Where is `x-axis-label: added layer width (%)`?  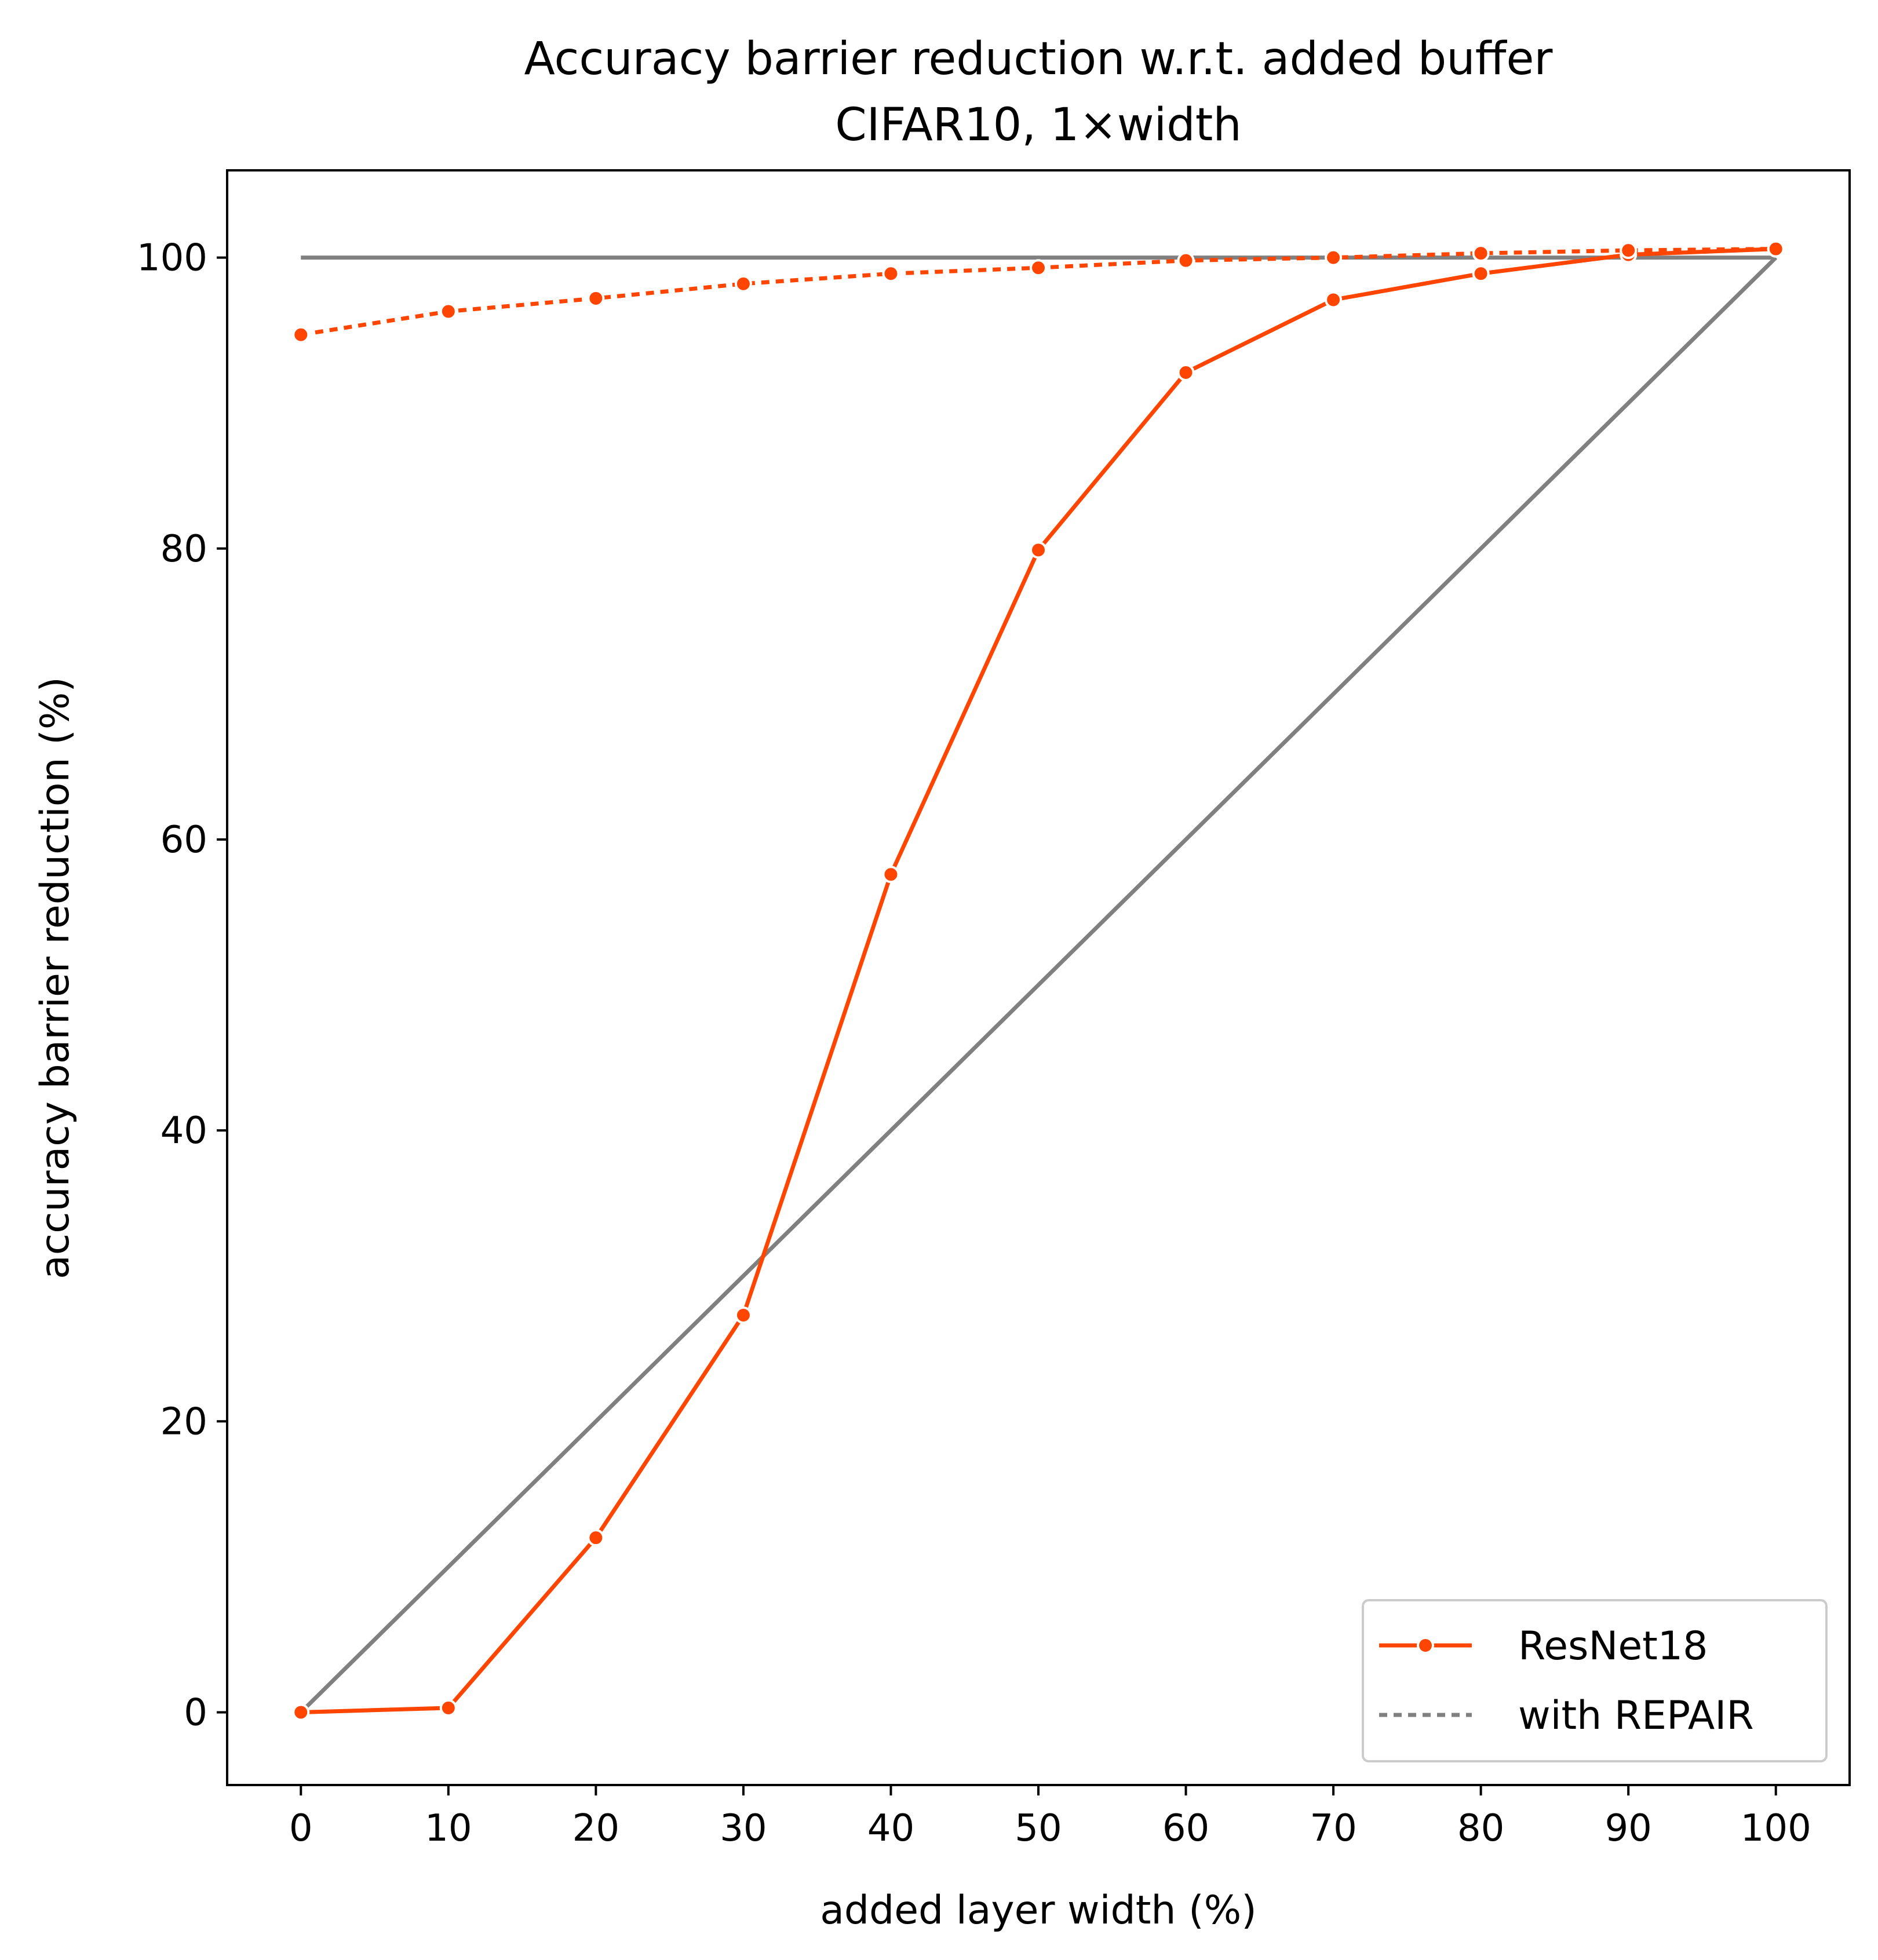
x-axis-label: added layer width (%) is located at coordinates (1038, 1910).